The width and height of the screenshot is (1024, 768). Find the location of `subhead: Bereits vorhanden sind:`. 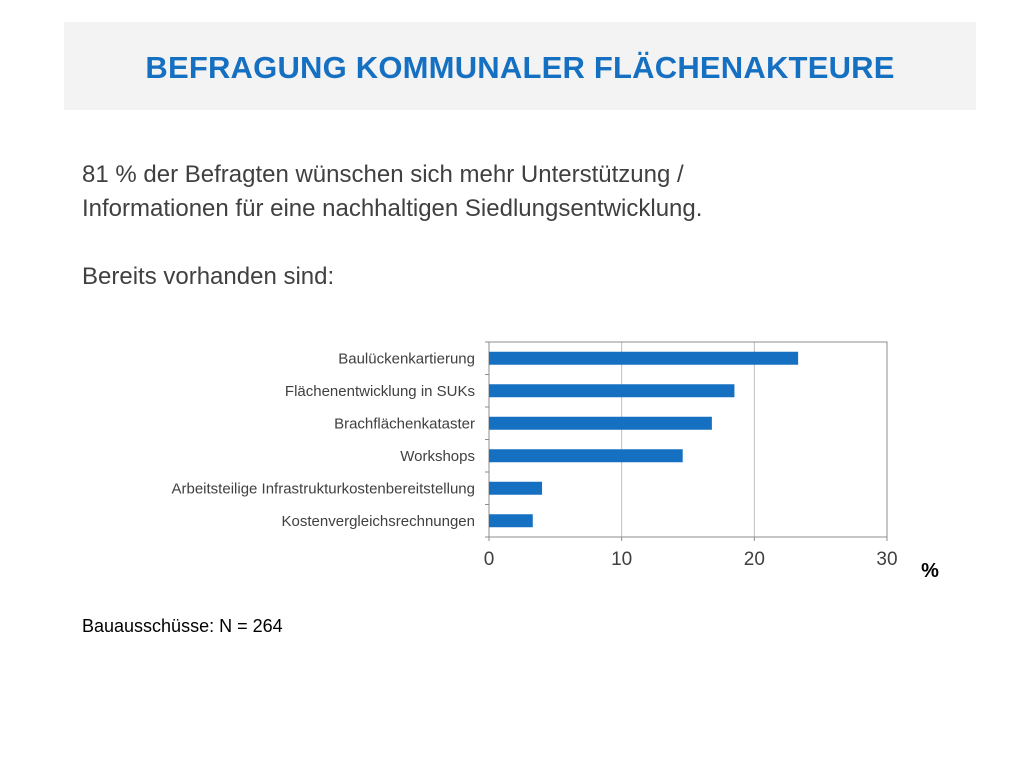

subhead: Bereits vorhanden sind: is located at coordinates (208, 276).